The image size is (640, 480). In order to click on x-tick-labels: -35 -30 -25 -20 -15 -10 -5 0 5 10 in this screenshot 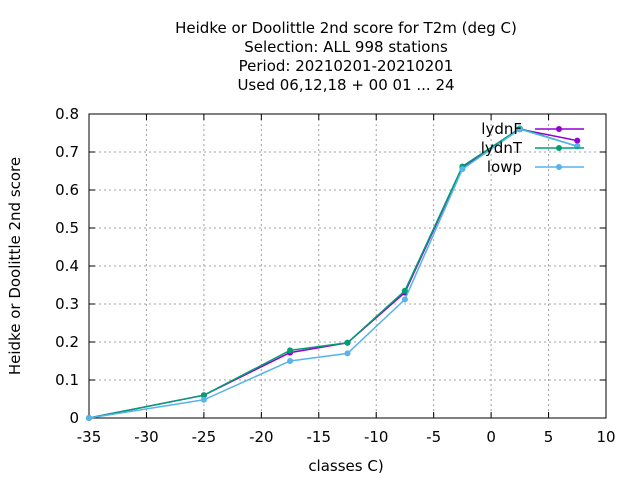, I will do `click(346, 437)`.